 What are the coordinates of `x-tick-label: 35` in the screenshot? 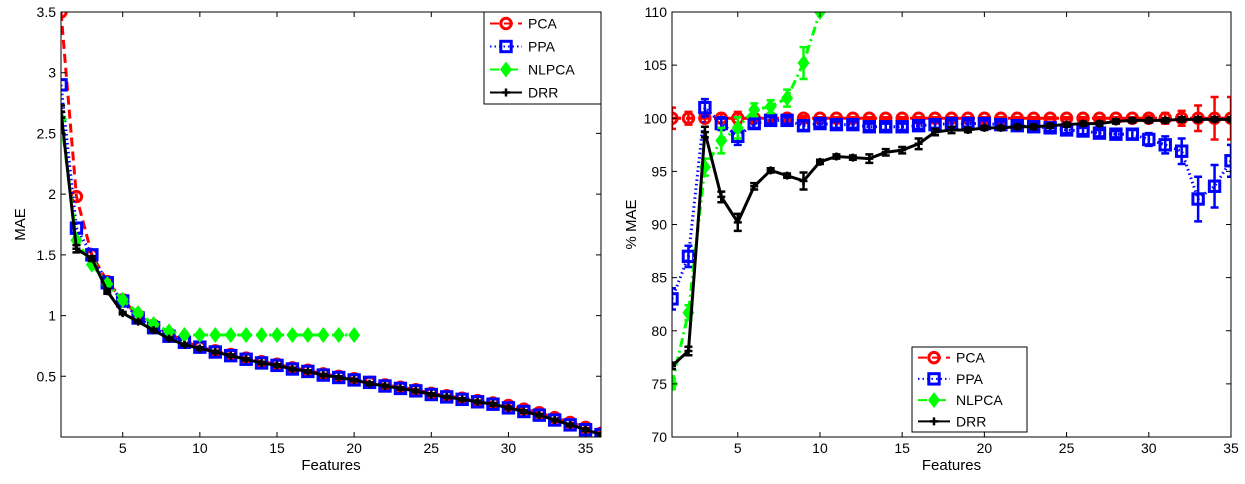 It's located at (1231, 448).